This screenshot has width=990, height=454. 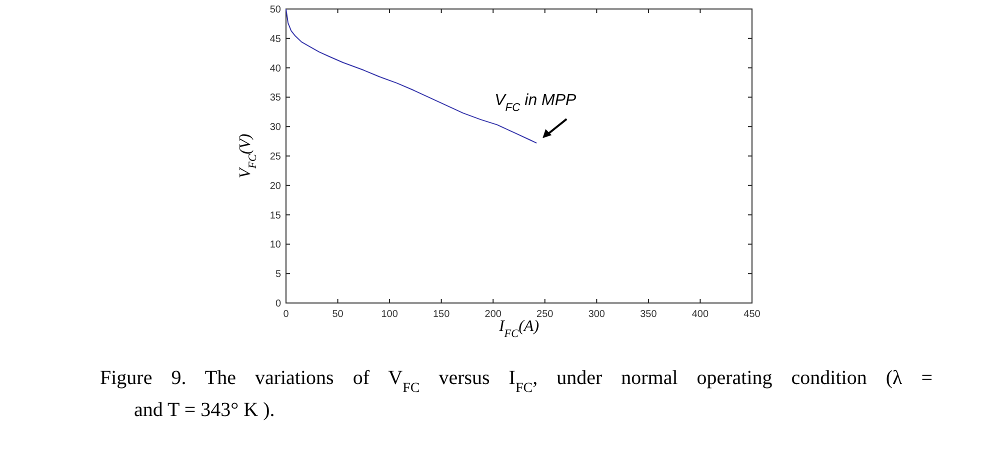 I want to click on x-tick-label: 300, so click(x=597, y=314).